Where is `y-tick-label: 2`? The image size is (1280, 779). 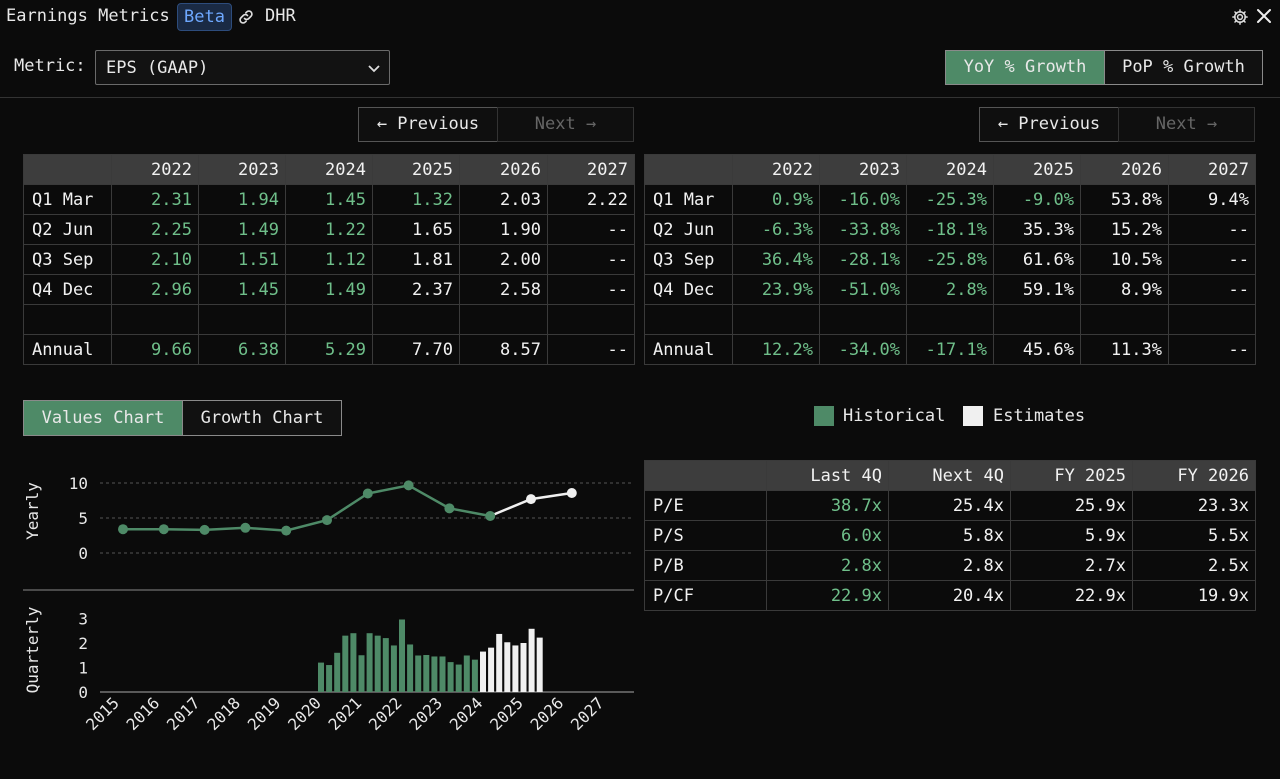
y-tick-label: 2 is located at coordinates (83, 643).